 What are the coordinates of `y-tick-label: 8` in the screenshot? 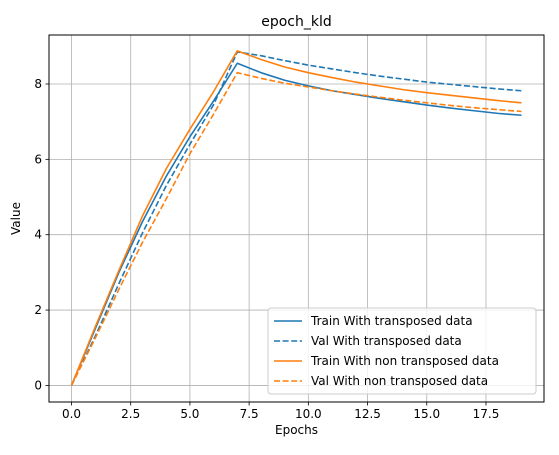 It's located at (38, 84).